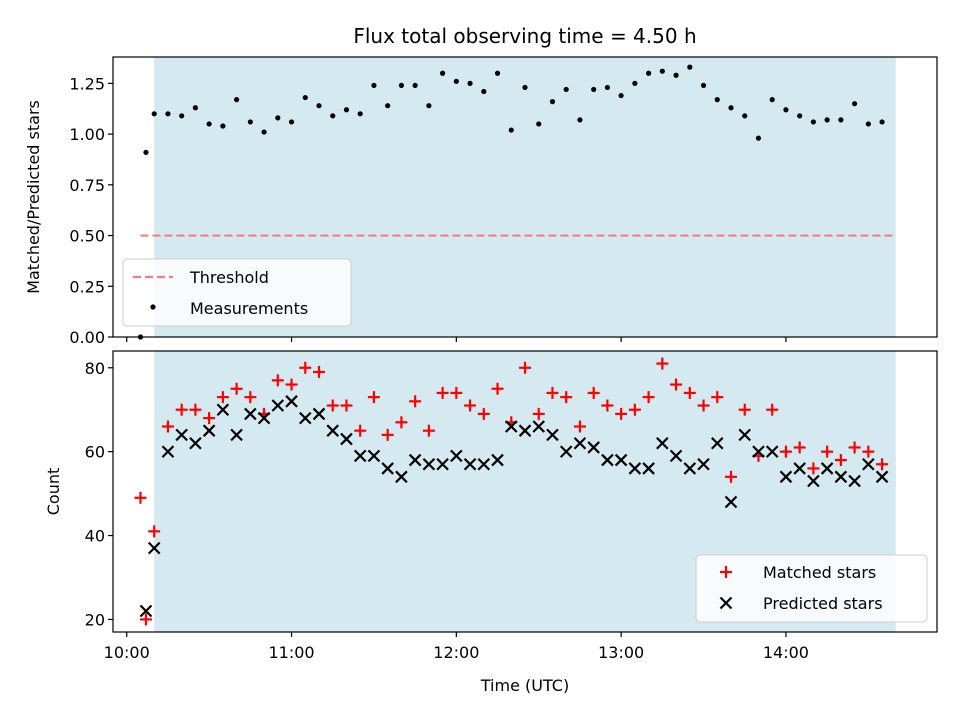  I want to click on legend-matched-label: Matched stars, so click(819, 572).